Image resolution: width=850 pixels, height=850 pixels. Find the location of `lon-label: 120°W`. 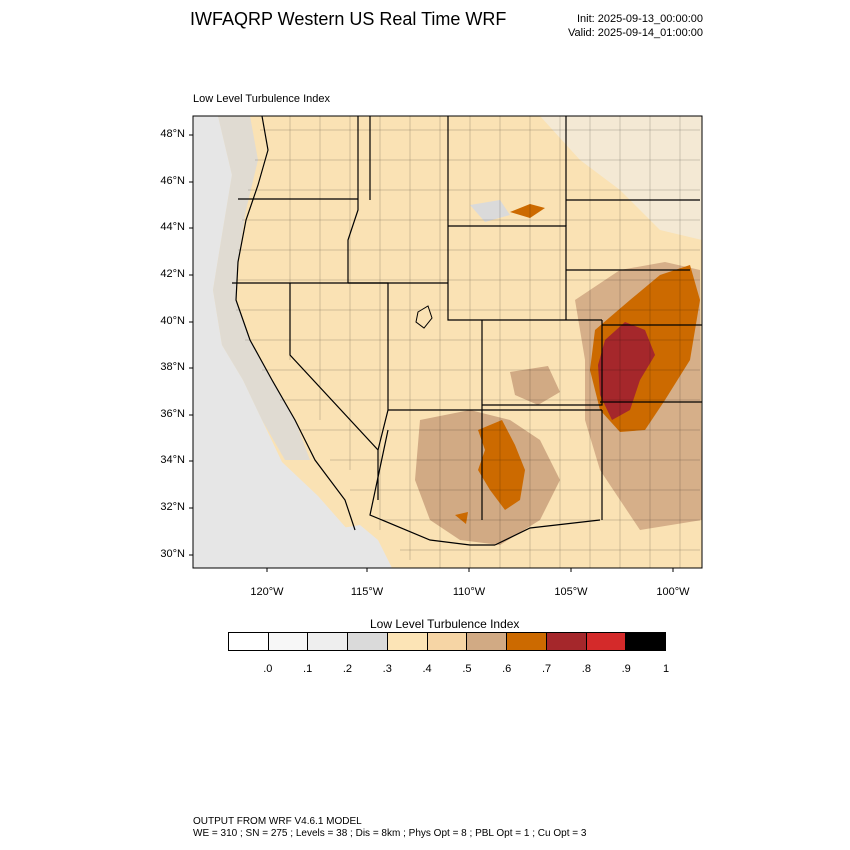

lon-label: 120°W is located at coordinates (267, 592).